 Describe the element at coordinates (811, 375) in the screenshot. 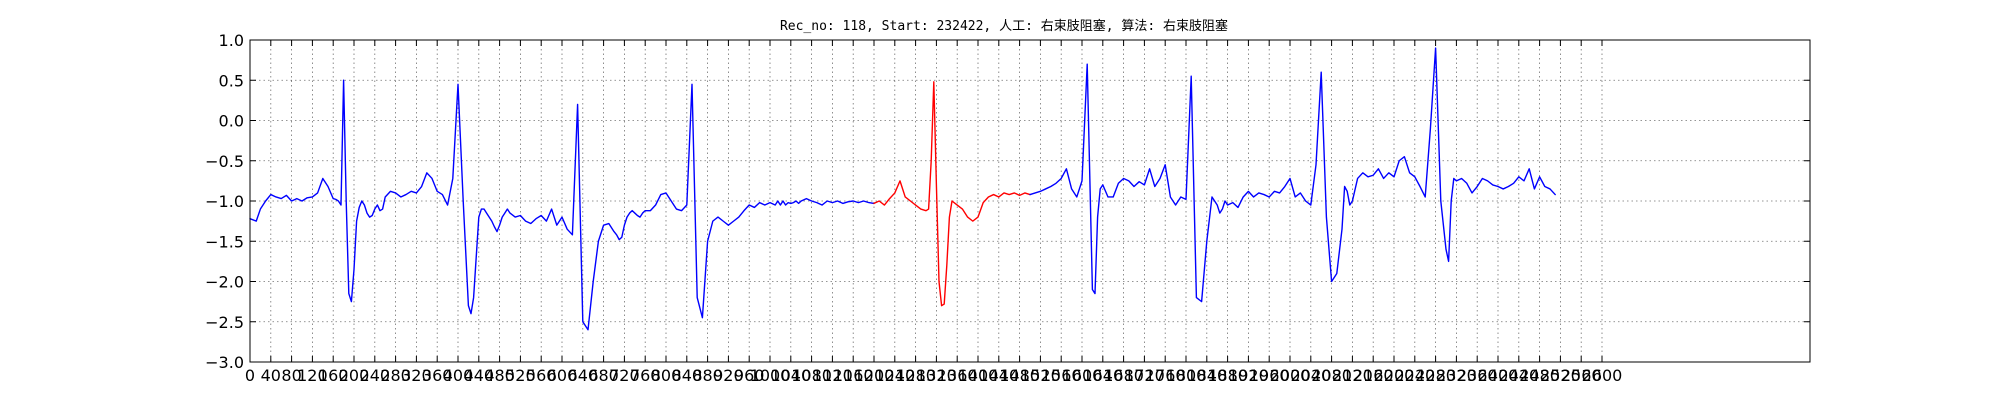

I see `x-tick-label: 1080` at that location.